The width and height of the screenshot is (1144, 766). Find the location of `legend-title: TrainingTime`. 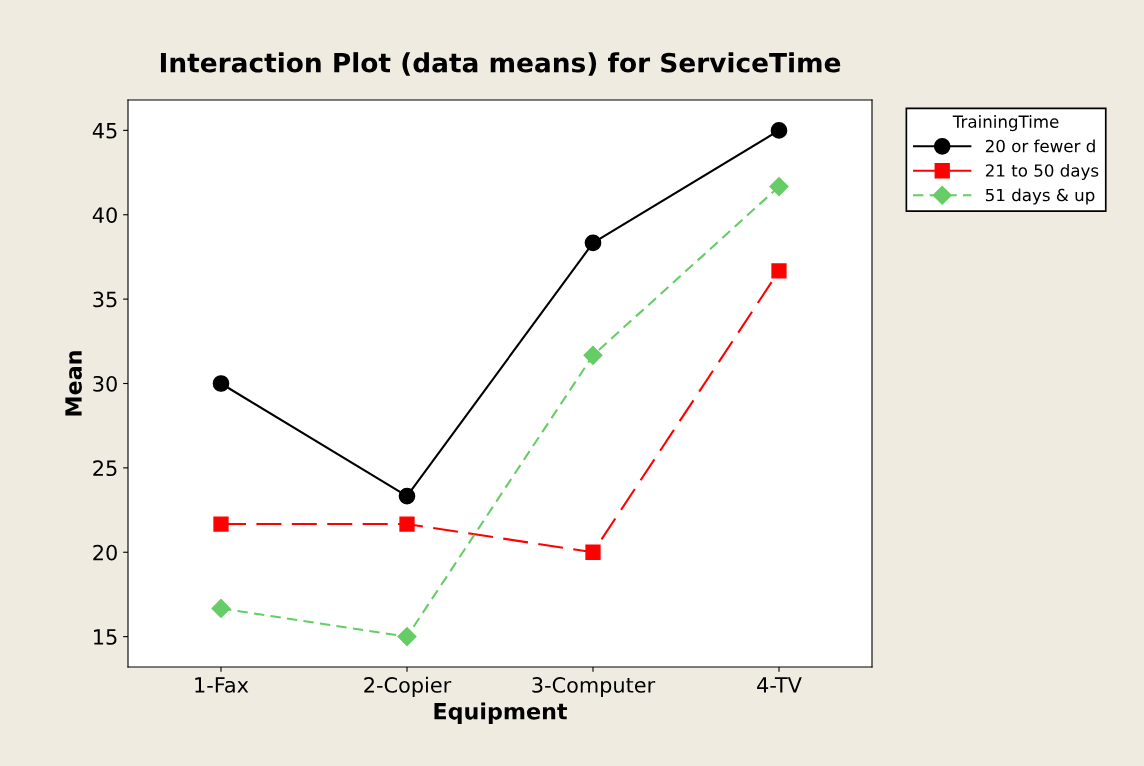

legend-title: TrainingTime is located at coordinates (1005, 123).